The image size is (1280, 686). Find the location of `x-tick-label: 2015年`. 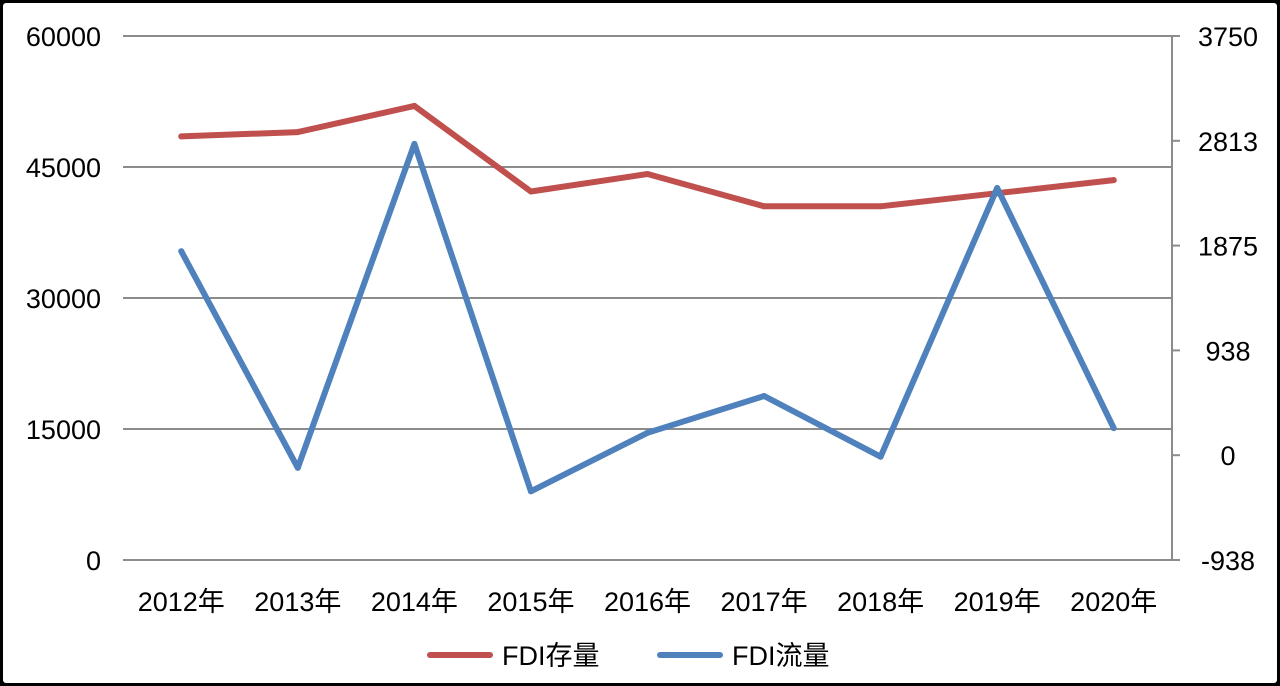

x-tick-label: 2015年 is located at coordinates (530, 602).